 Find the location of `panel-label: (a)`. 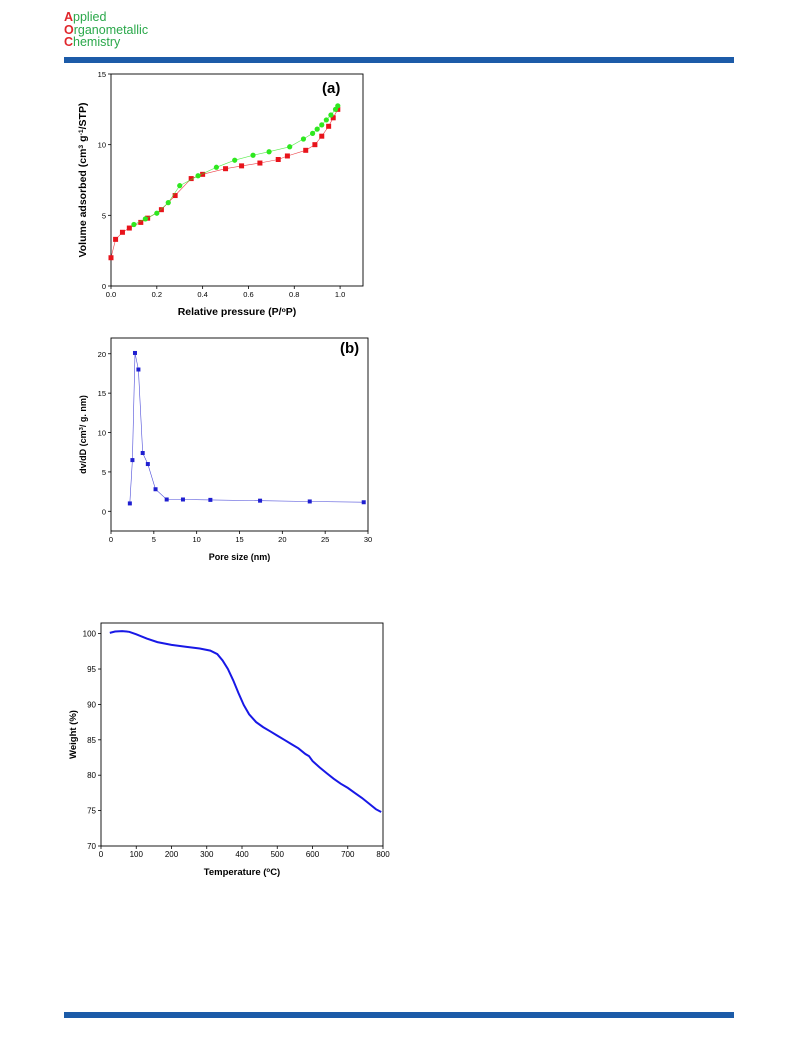

panel-label: (a) is located at coordinates (331, 88).